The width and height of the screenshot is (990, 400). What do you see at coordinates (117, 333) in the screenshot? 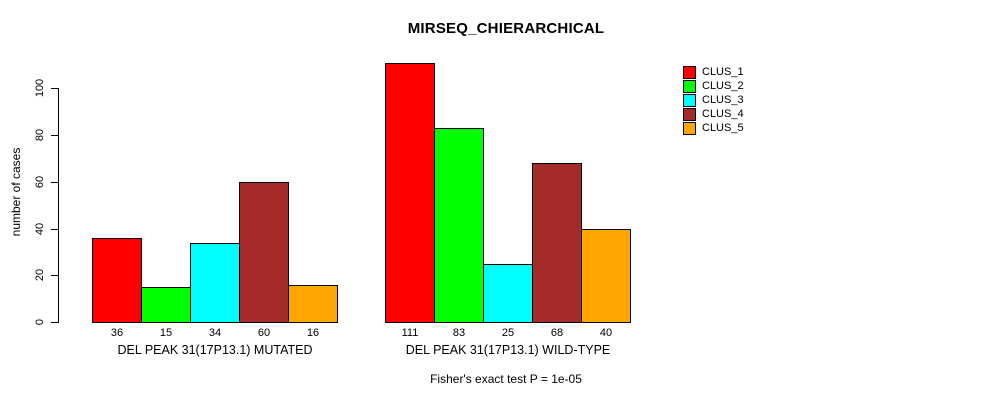
I see `bar-value-label: 36` at bounding box center [117, 333].